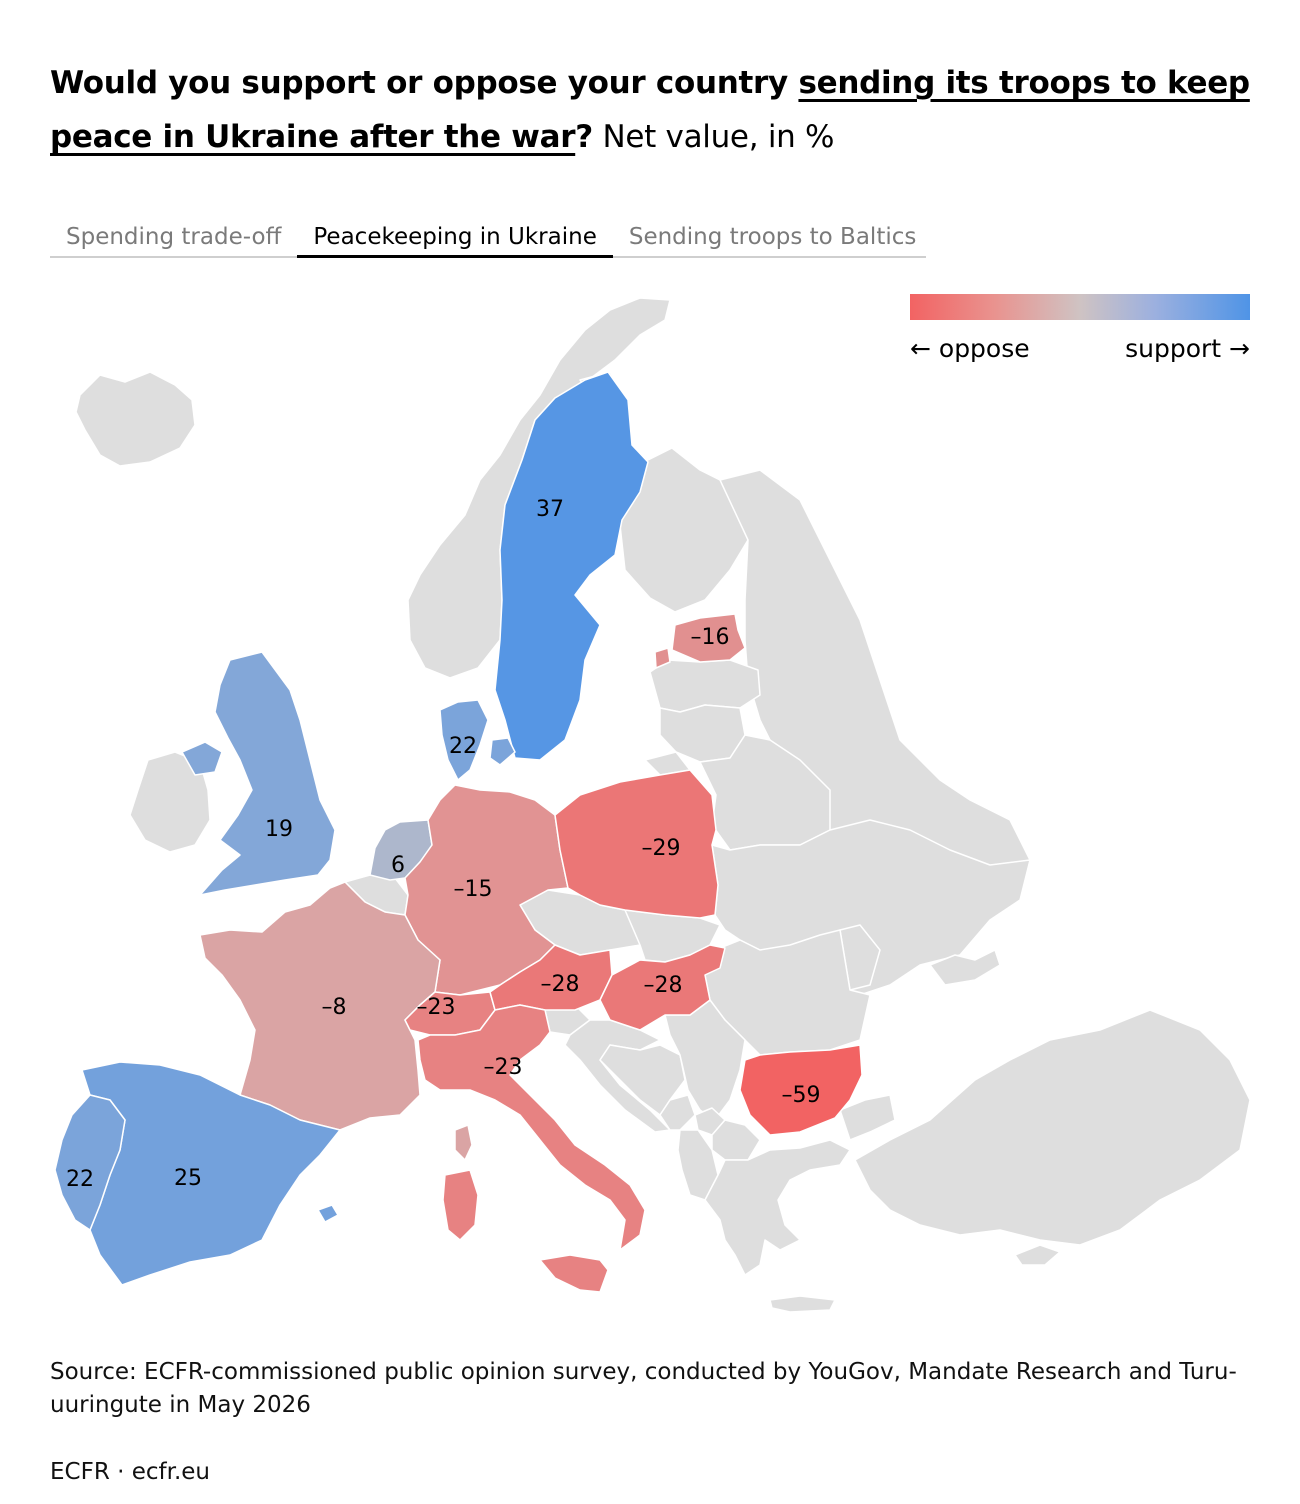 The image size is (1300, 1504). What do you see at coordinates (713, 137) in the screenshot?
I see `title-suffix: Net value, in %` at bounding box center [713, 137].